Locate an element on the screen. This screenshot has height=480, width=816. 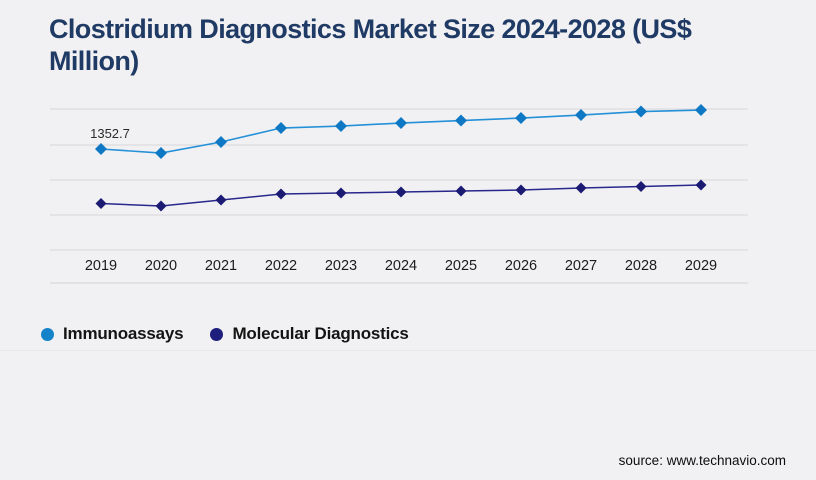
legend-item-label: Molecular Diagnostics is located at coordinates (320, 333).